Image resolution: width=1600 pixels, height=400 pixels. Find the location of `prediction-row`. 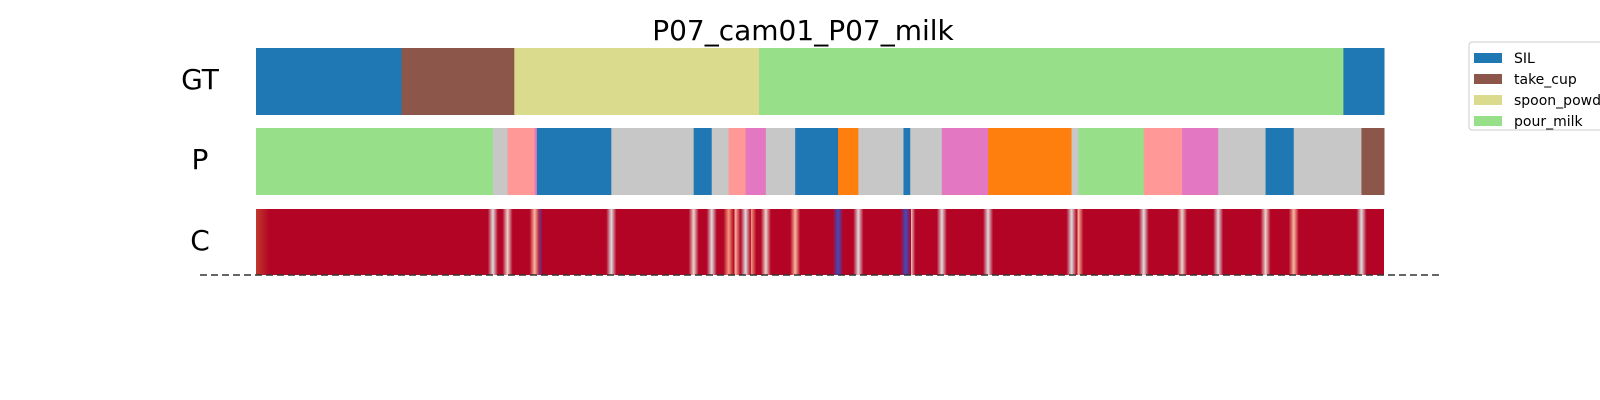

prediction-row is located at coordinates (820, 161).